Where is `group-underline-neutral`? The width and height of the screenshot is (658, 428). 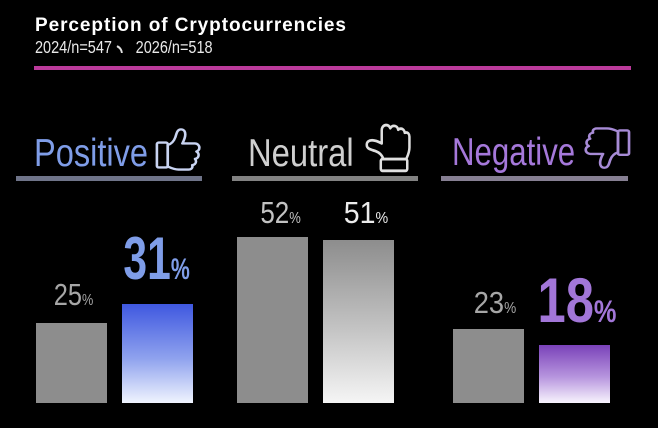
group-underline-neutral is located at coordinates (325, 178).